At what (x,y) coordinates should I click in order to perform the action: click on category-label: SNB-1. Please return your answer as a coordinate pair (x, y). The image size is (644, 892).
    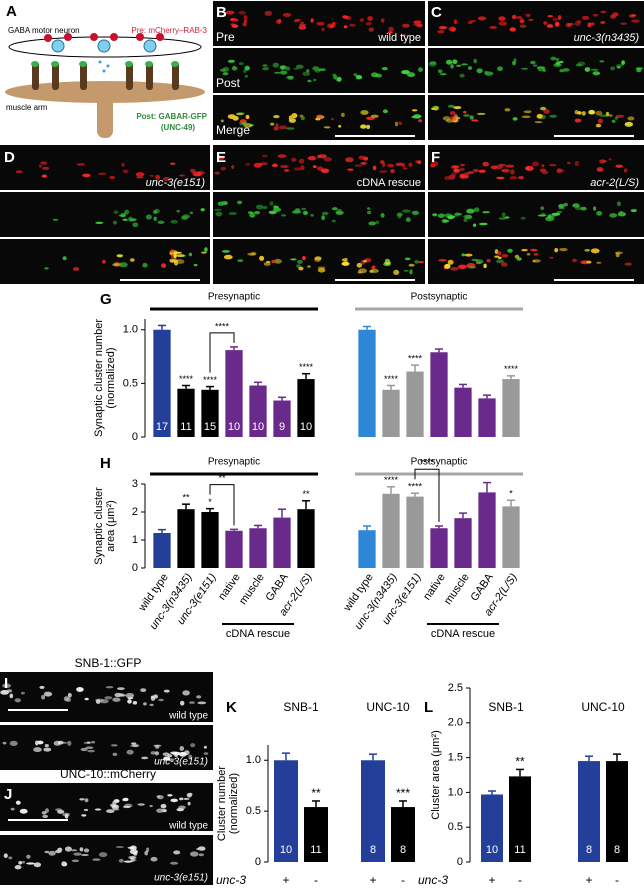
    Looking at the image, I should click on (506, 707).